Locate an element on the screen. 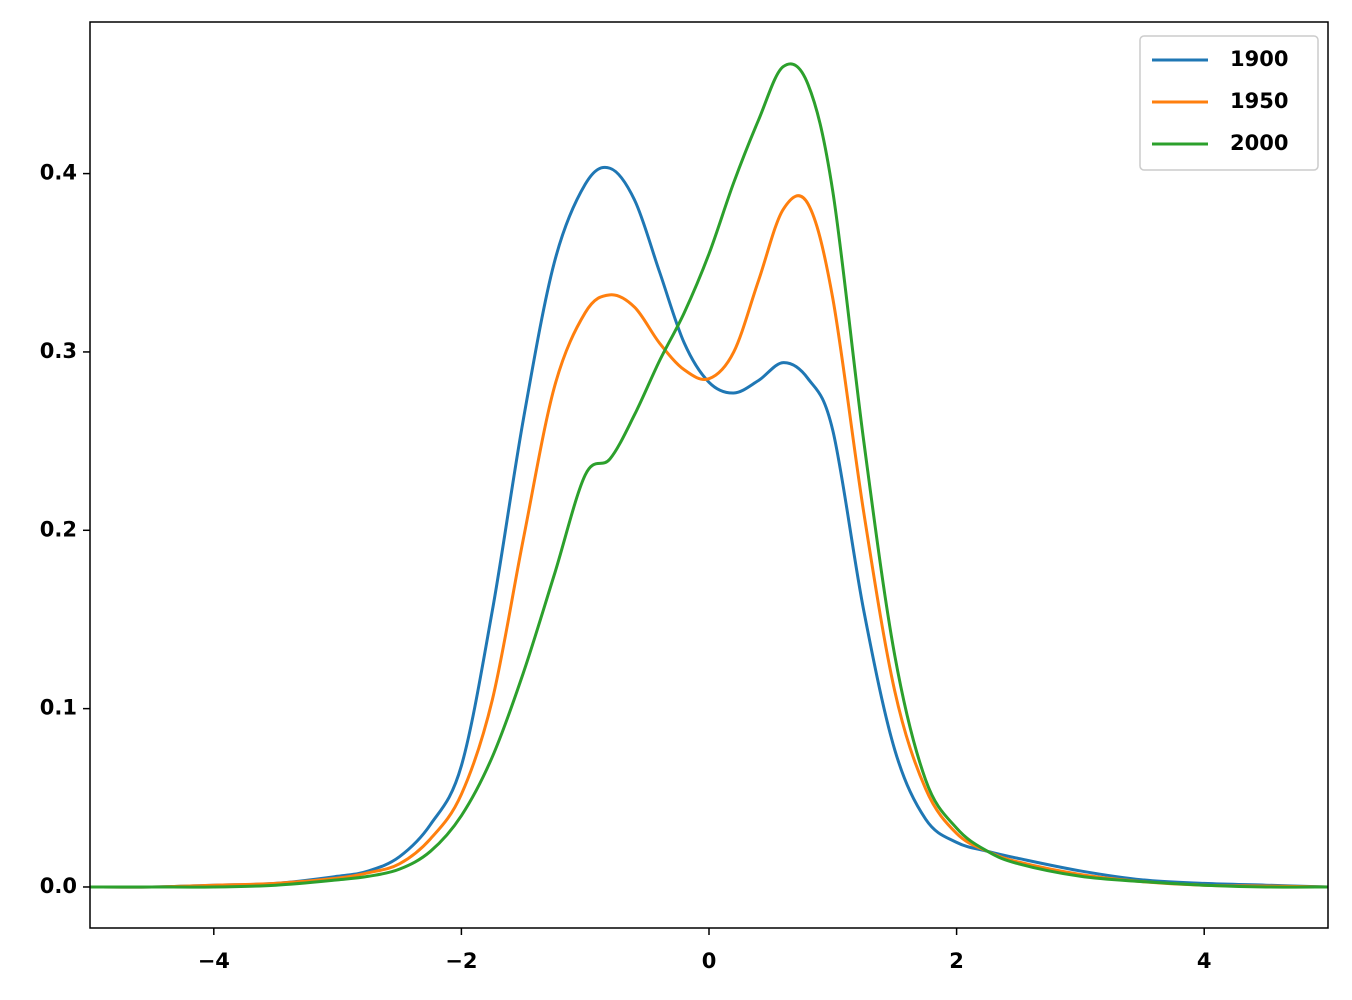 The width and height of the screenshot is (1352, 1000). legend-label: 1950 is located at coordinates (1259, 101).